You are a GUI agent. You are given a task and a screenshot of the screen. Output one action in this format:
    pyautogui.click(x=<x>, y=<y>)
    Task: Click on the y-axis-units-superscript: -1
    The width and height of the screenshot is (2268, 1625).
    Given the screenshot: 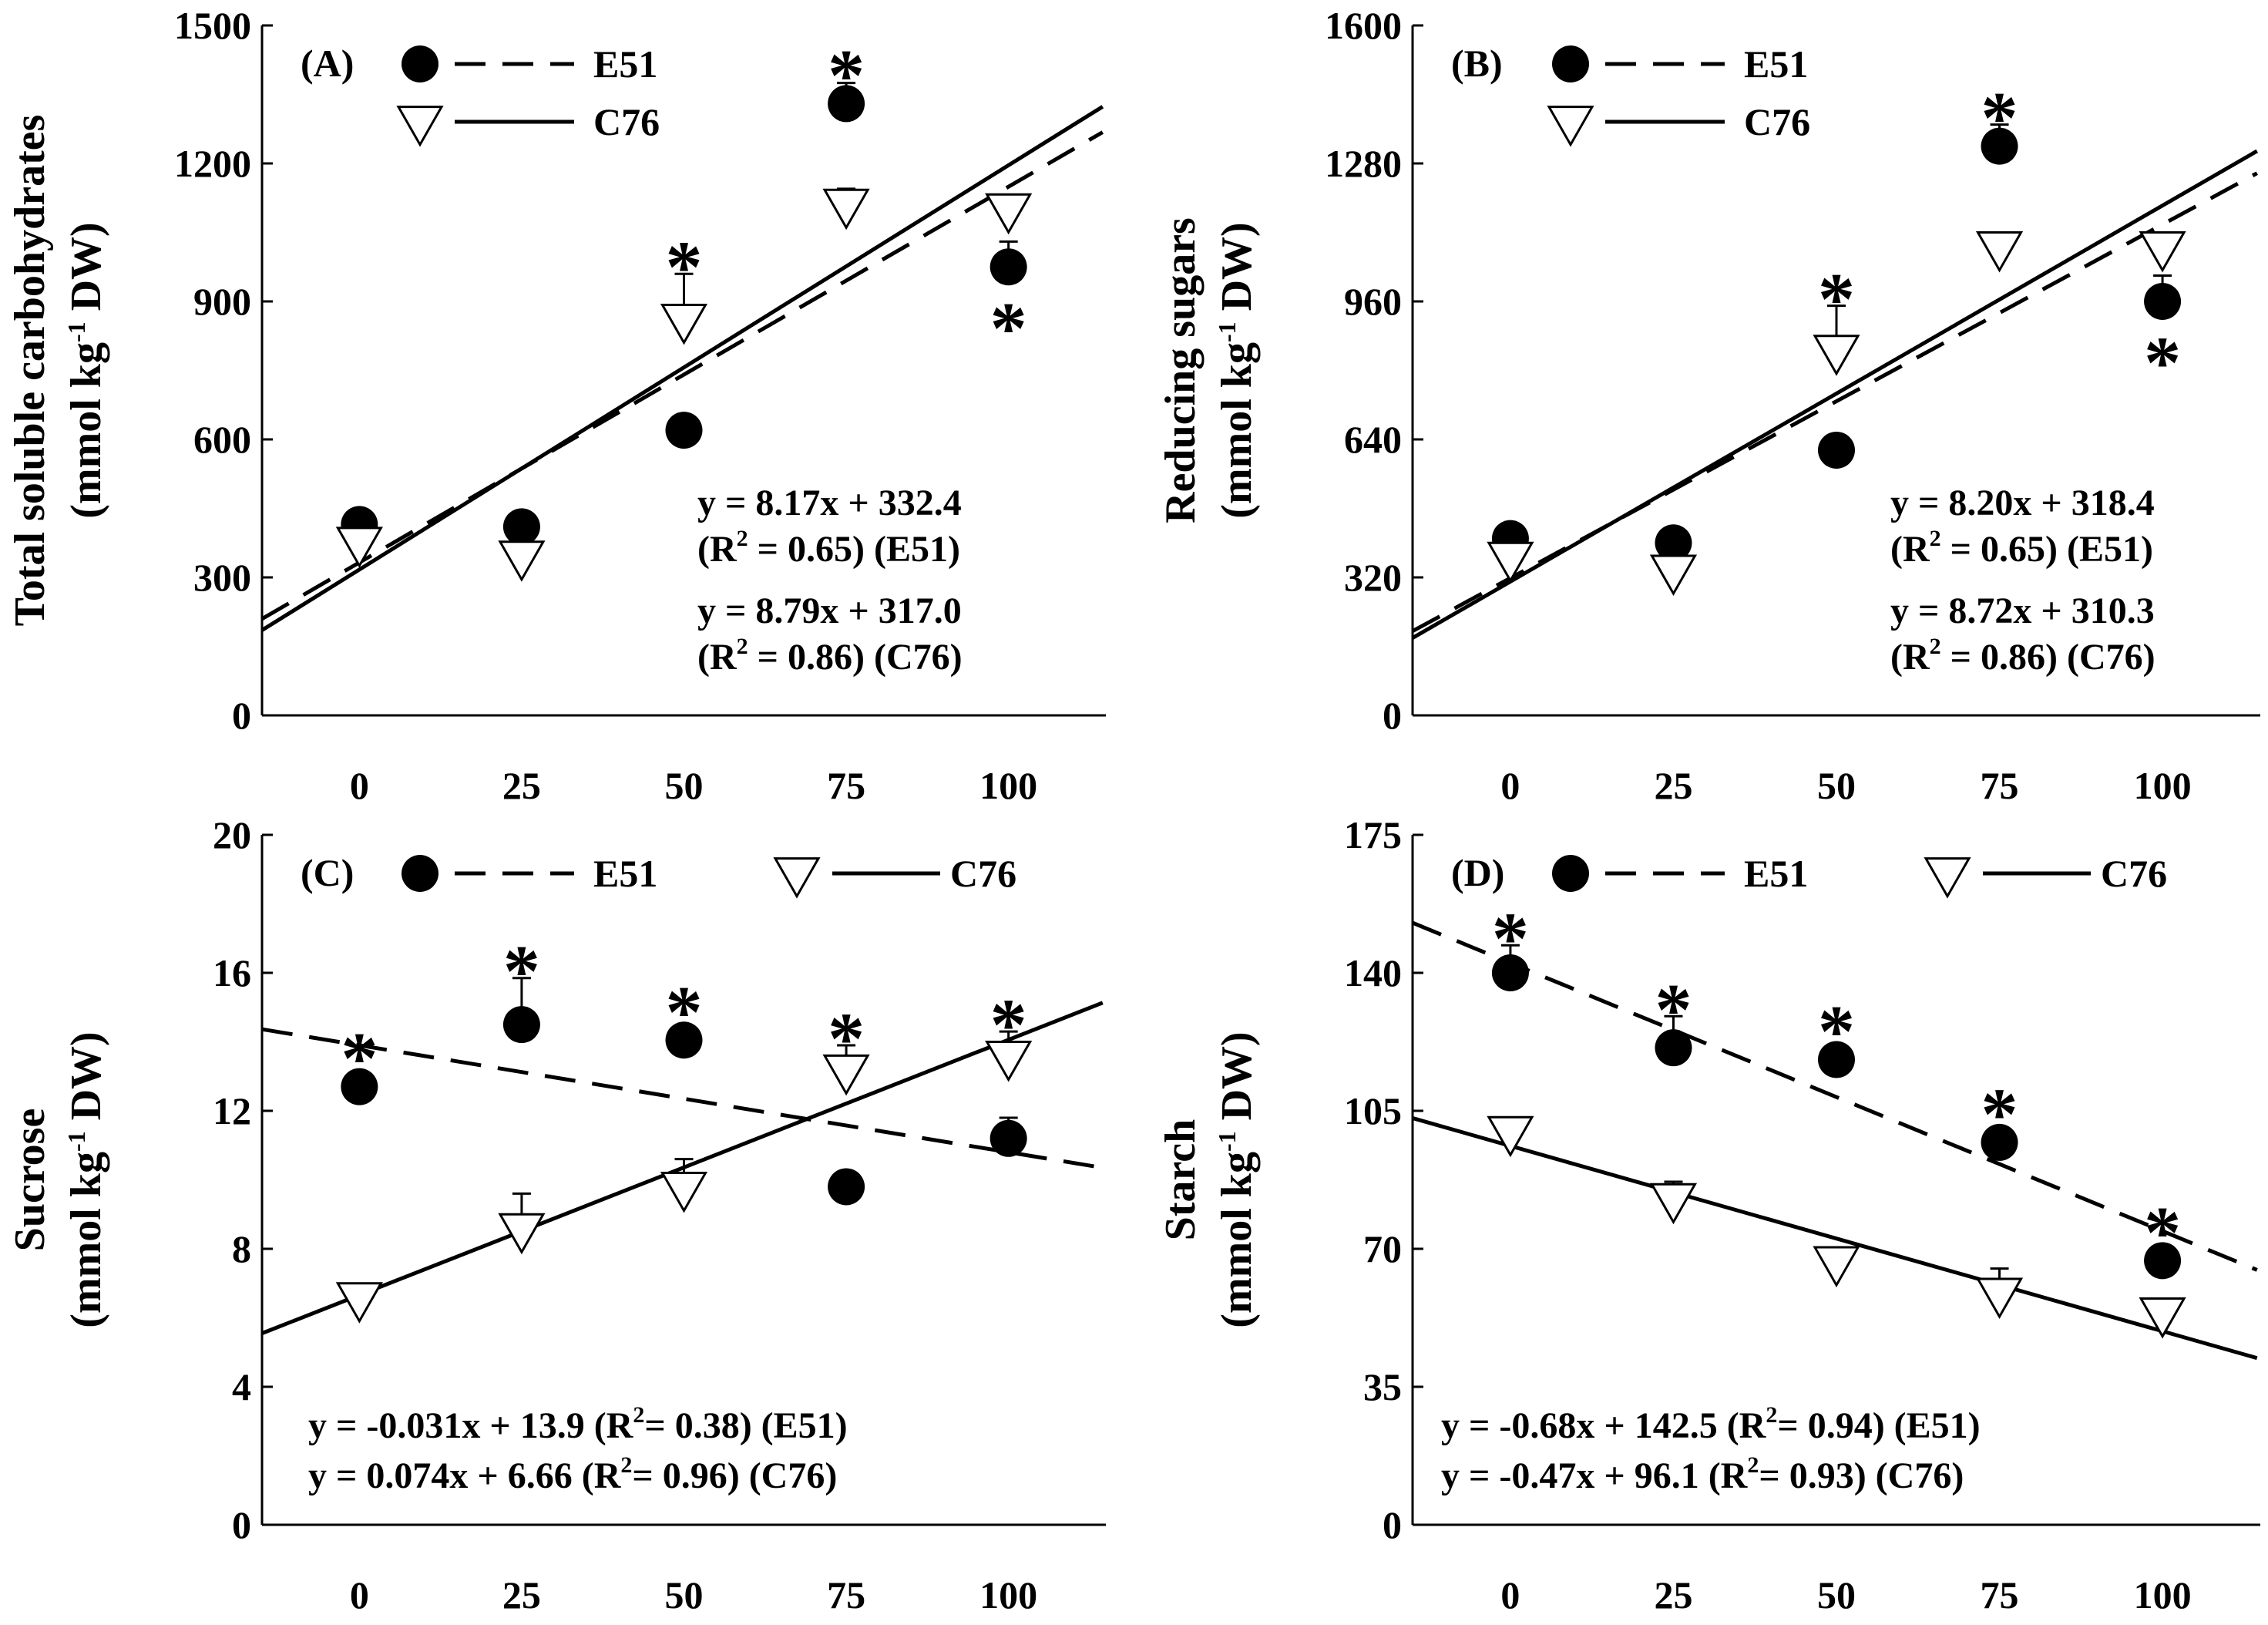 What is the action you would take?
    pyautogui.click(x=76, y=331)
    